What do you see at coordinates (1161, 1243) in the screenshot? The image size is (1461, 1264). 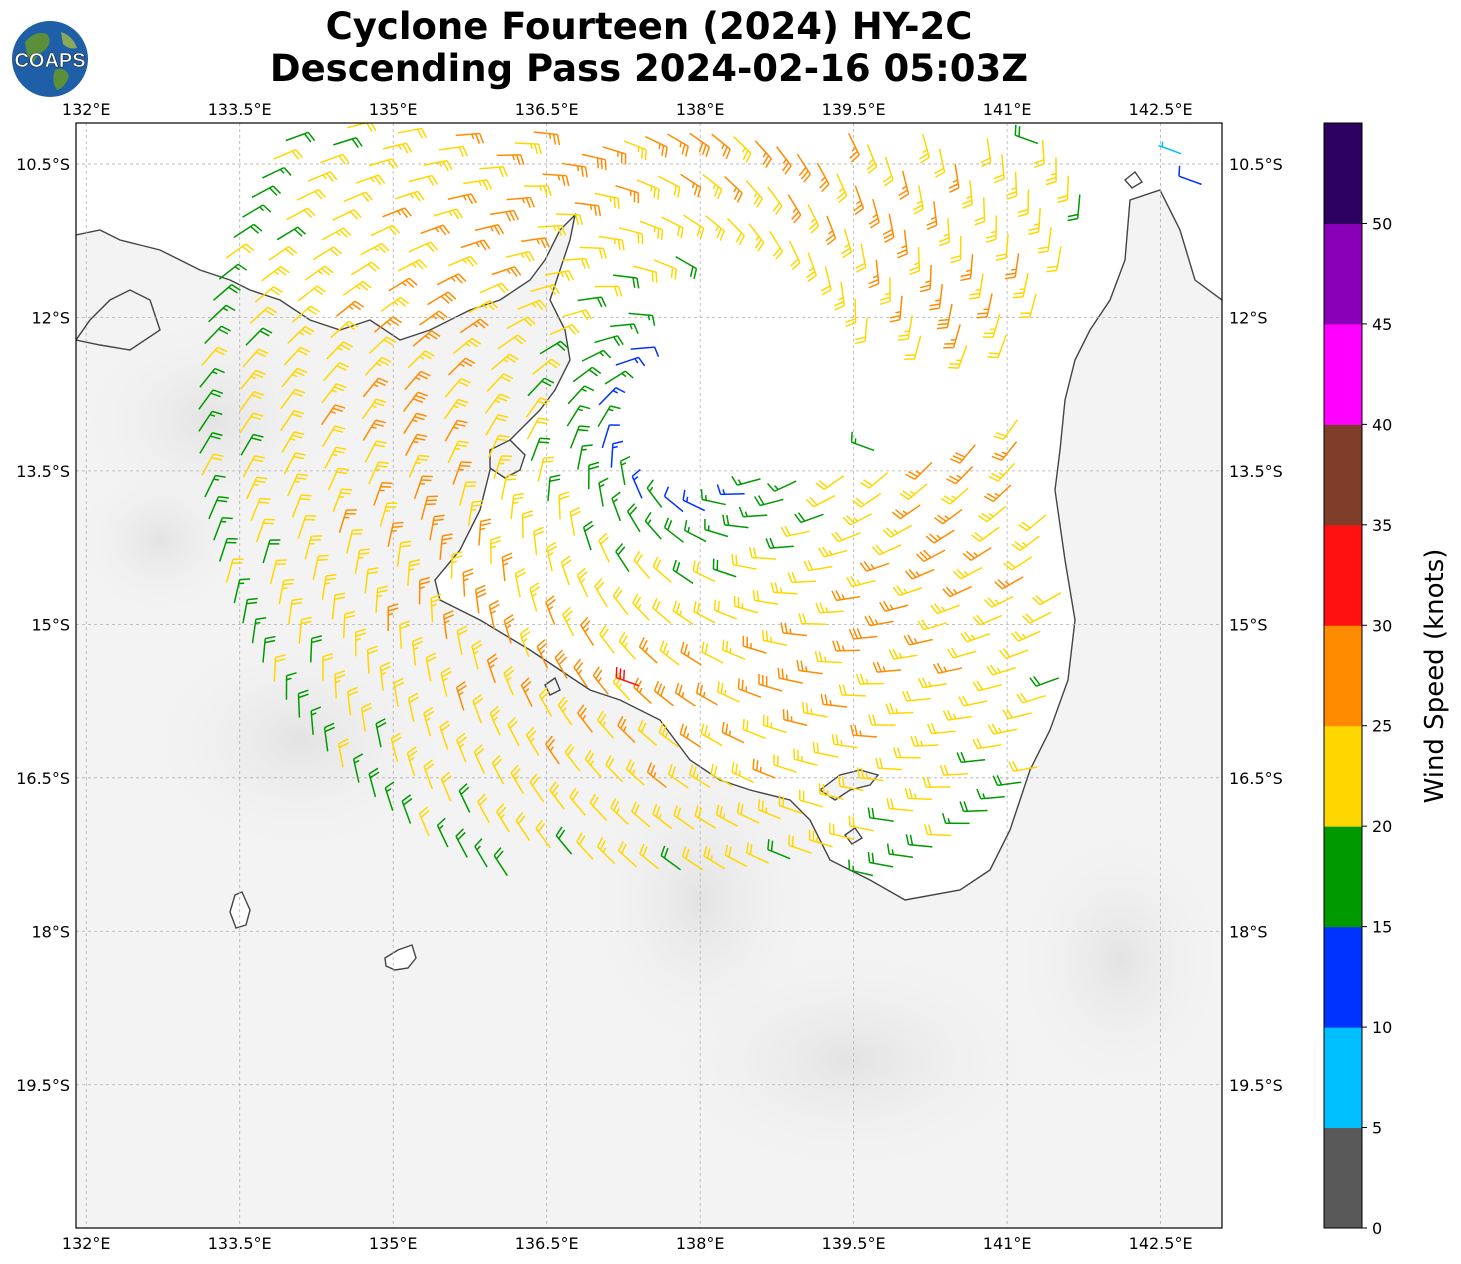 I see `lon-tick-label-bottom: 142.5°E` at bounding box center [1161, 1243].